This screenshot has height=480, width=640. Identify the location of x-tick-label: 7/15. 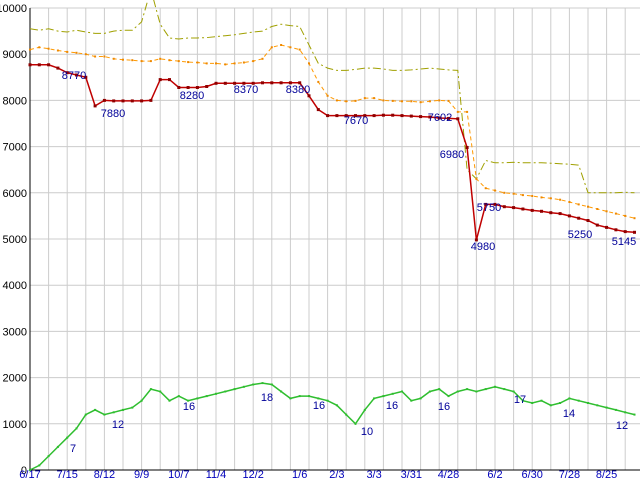
(66, 474).